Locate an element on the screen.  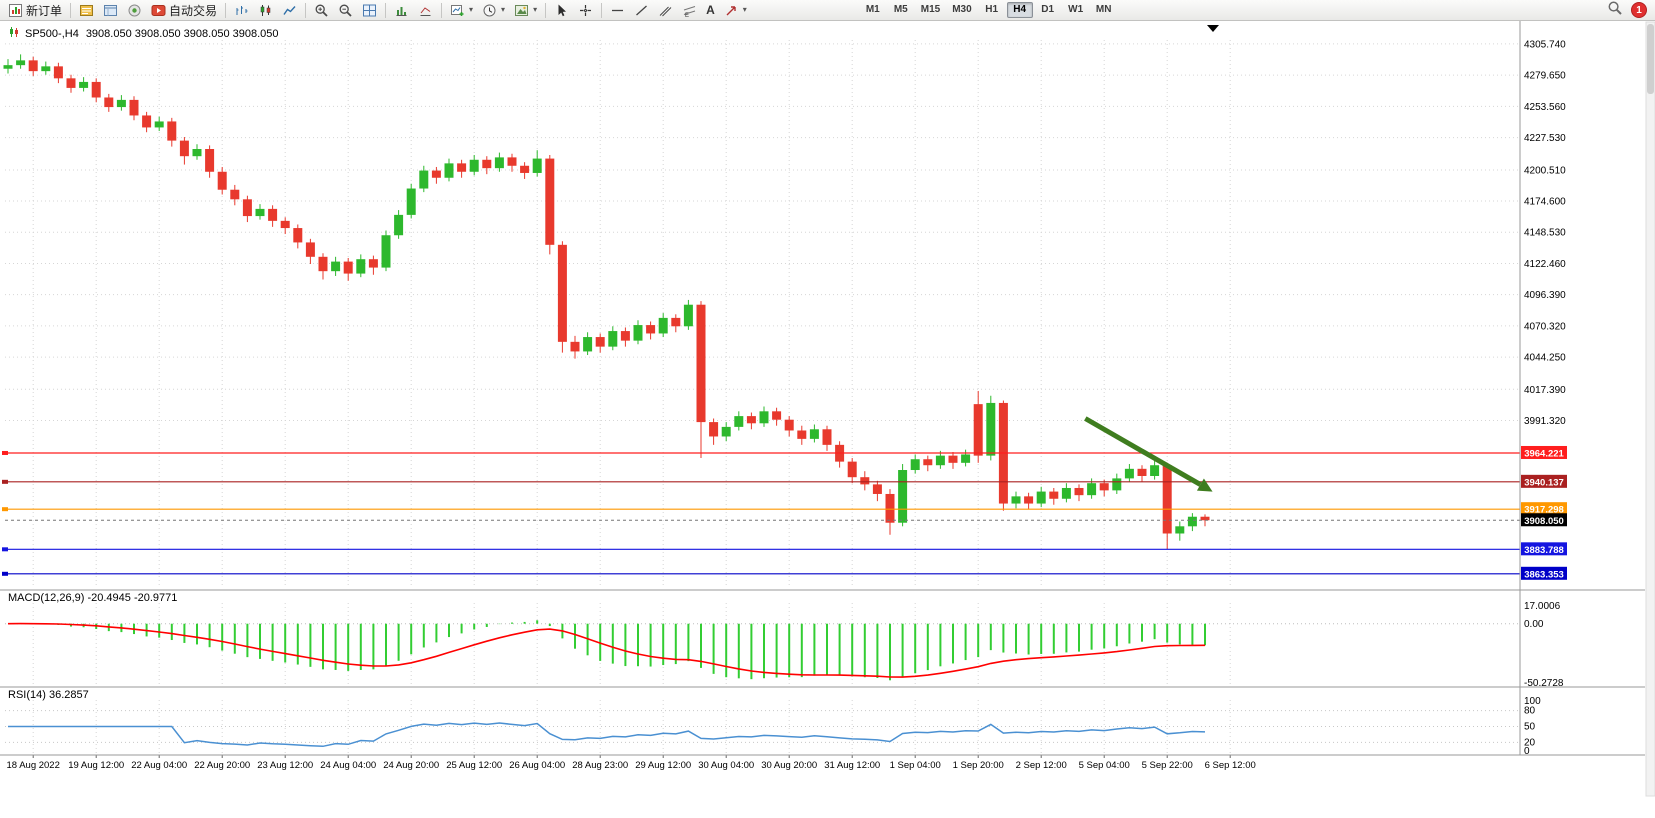
zoom-in-button is located at coordinates (321, 10).